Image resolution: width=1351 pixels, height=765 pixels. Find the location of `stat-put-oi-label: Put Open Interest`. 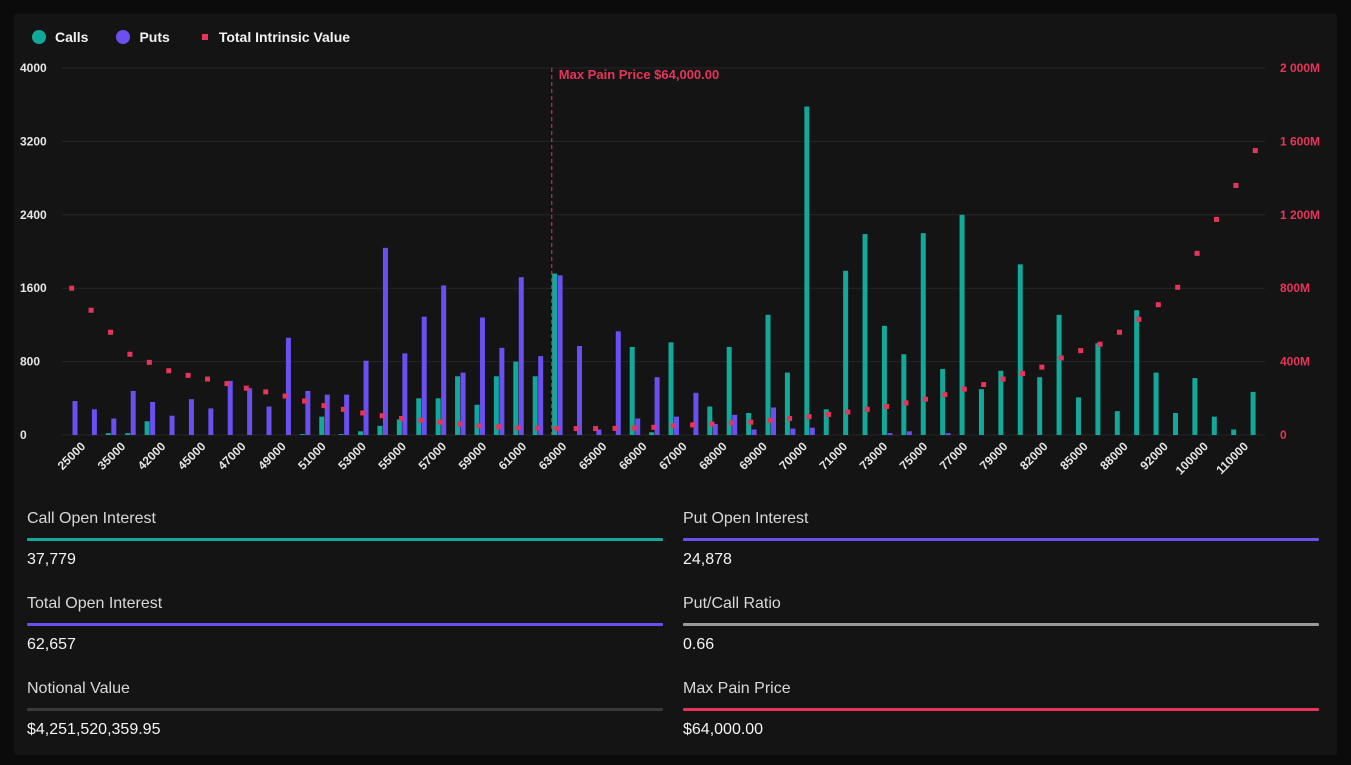

stat-put-oi-label: Put Open Interest is located at coordinates (746, 518).